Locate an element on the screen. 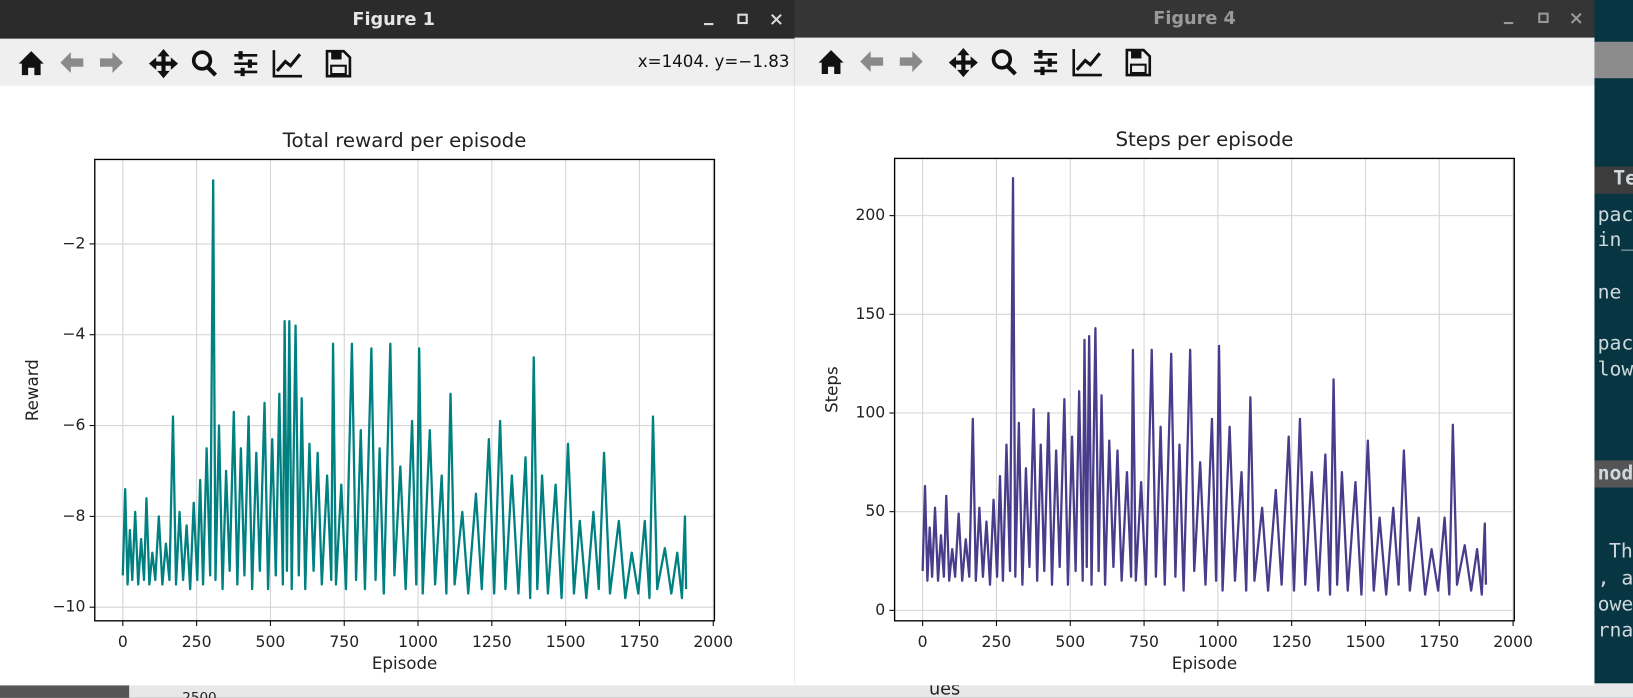 The height and width of the screenshot is (698, 1633). editor-header is located at coordinates (1613, 180).